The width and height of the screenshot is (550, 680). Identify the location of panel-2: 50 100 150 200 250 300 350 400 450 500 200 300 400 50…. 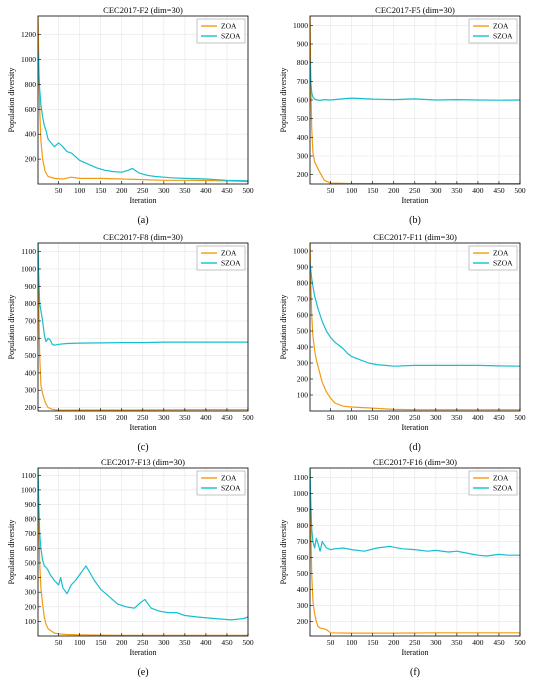
(402, 115).